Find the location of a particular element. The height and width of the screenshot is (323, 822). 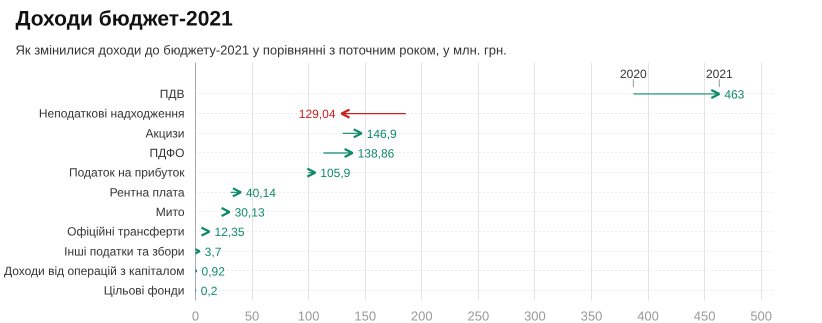

x-tick-label: 200 is located at coordinates (421, 315).